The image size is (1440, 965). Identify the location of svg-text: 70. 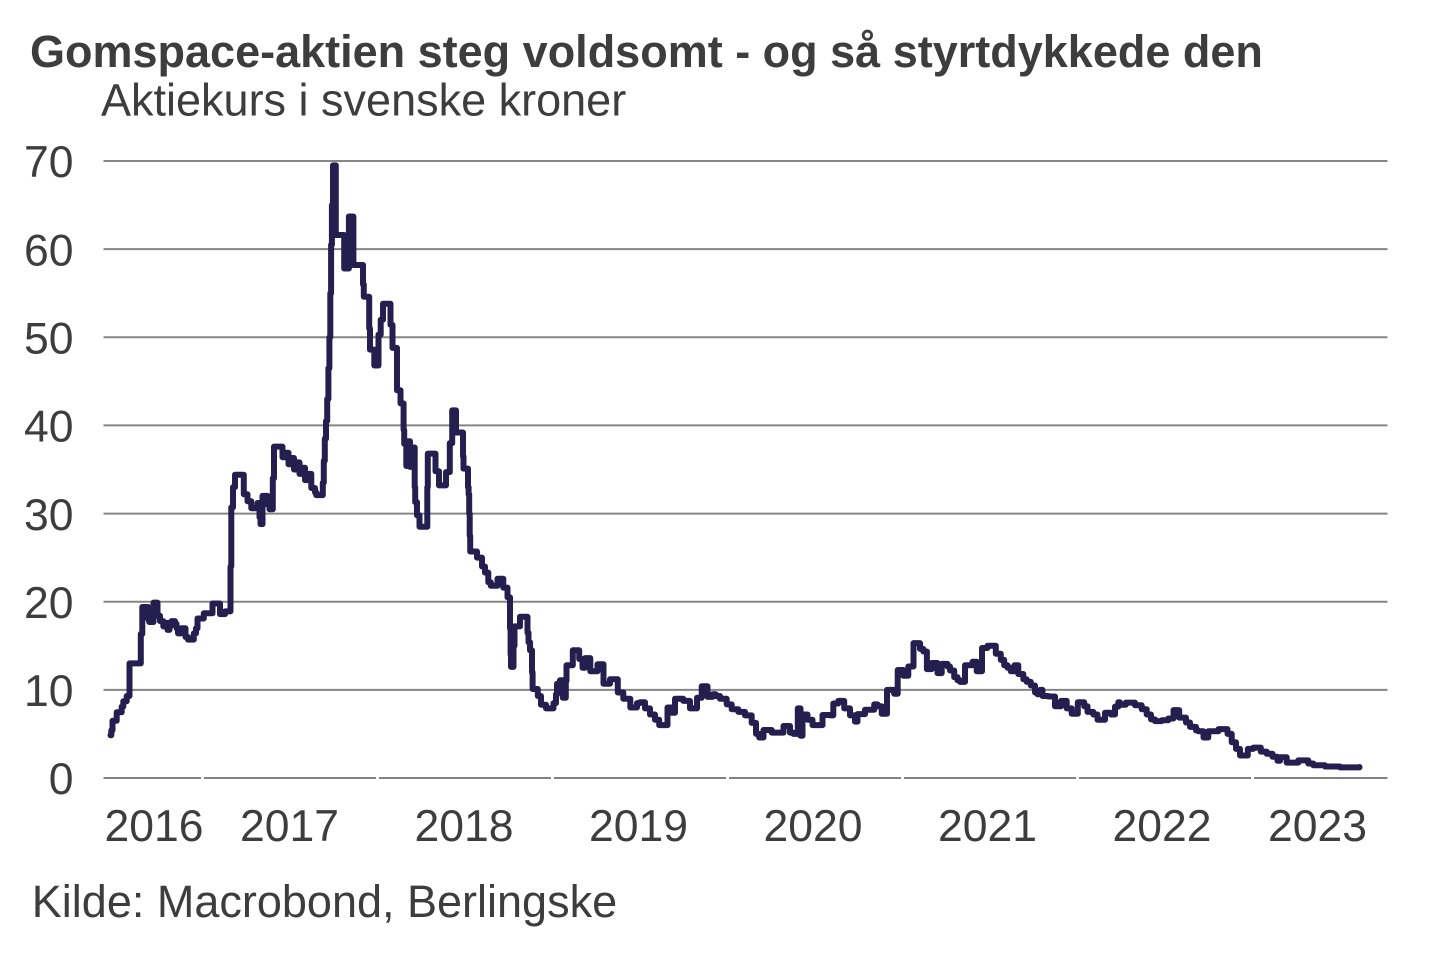
(49, 162).